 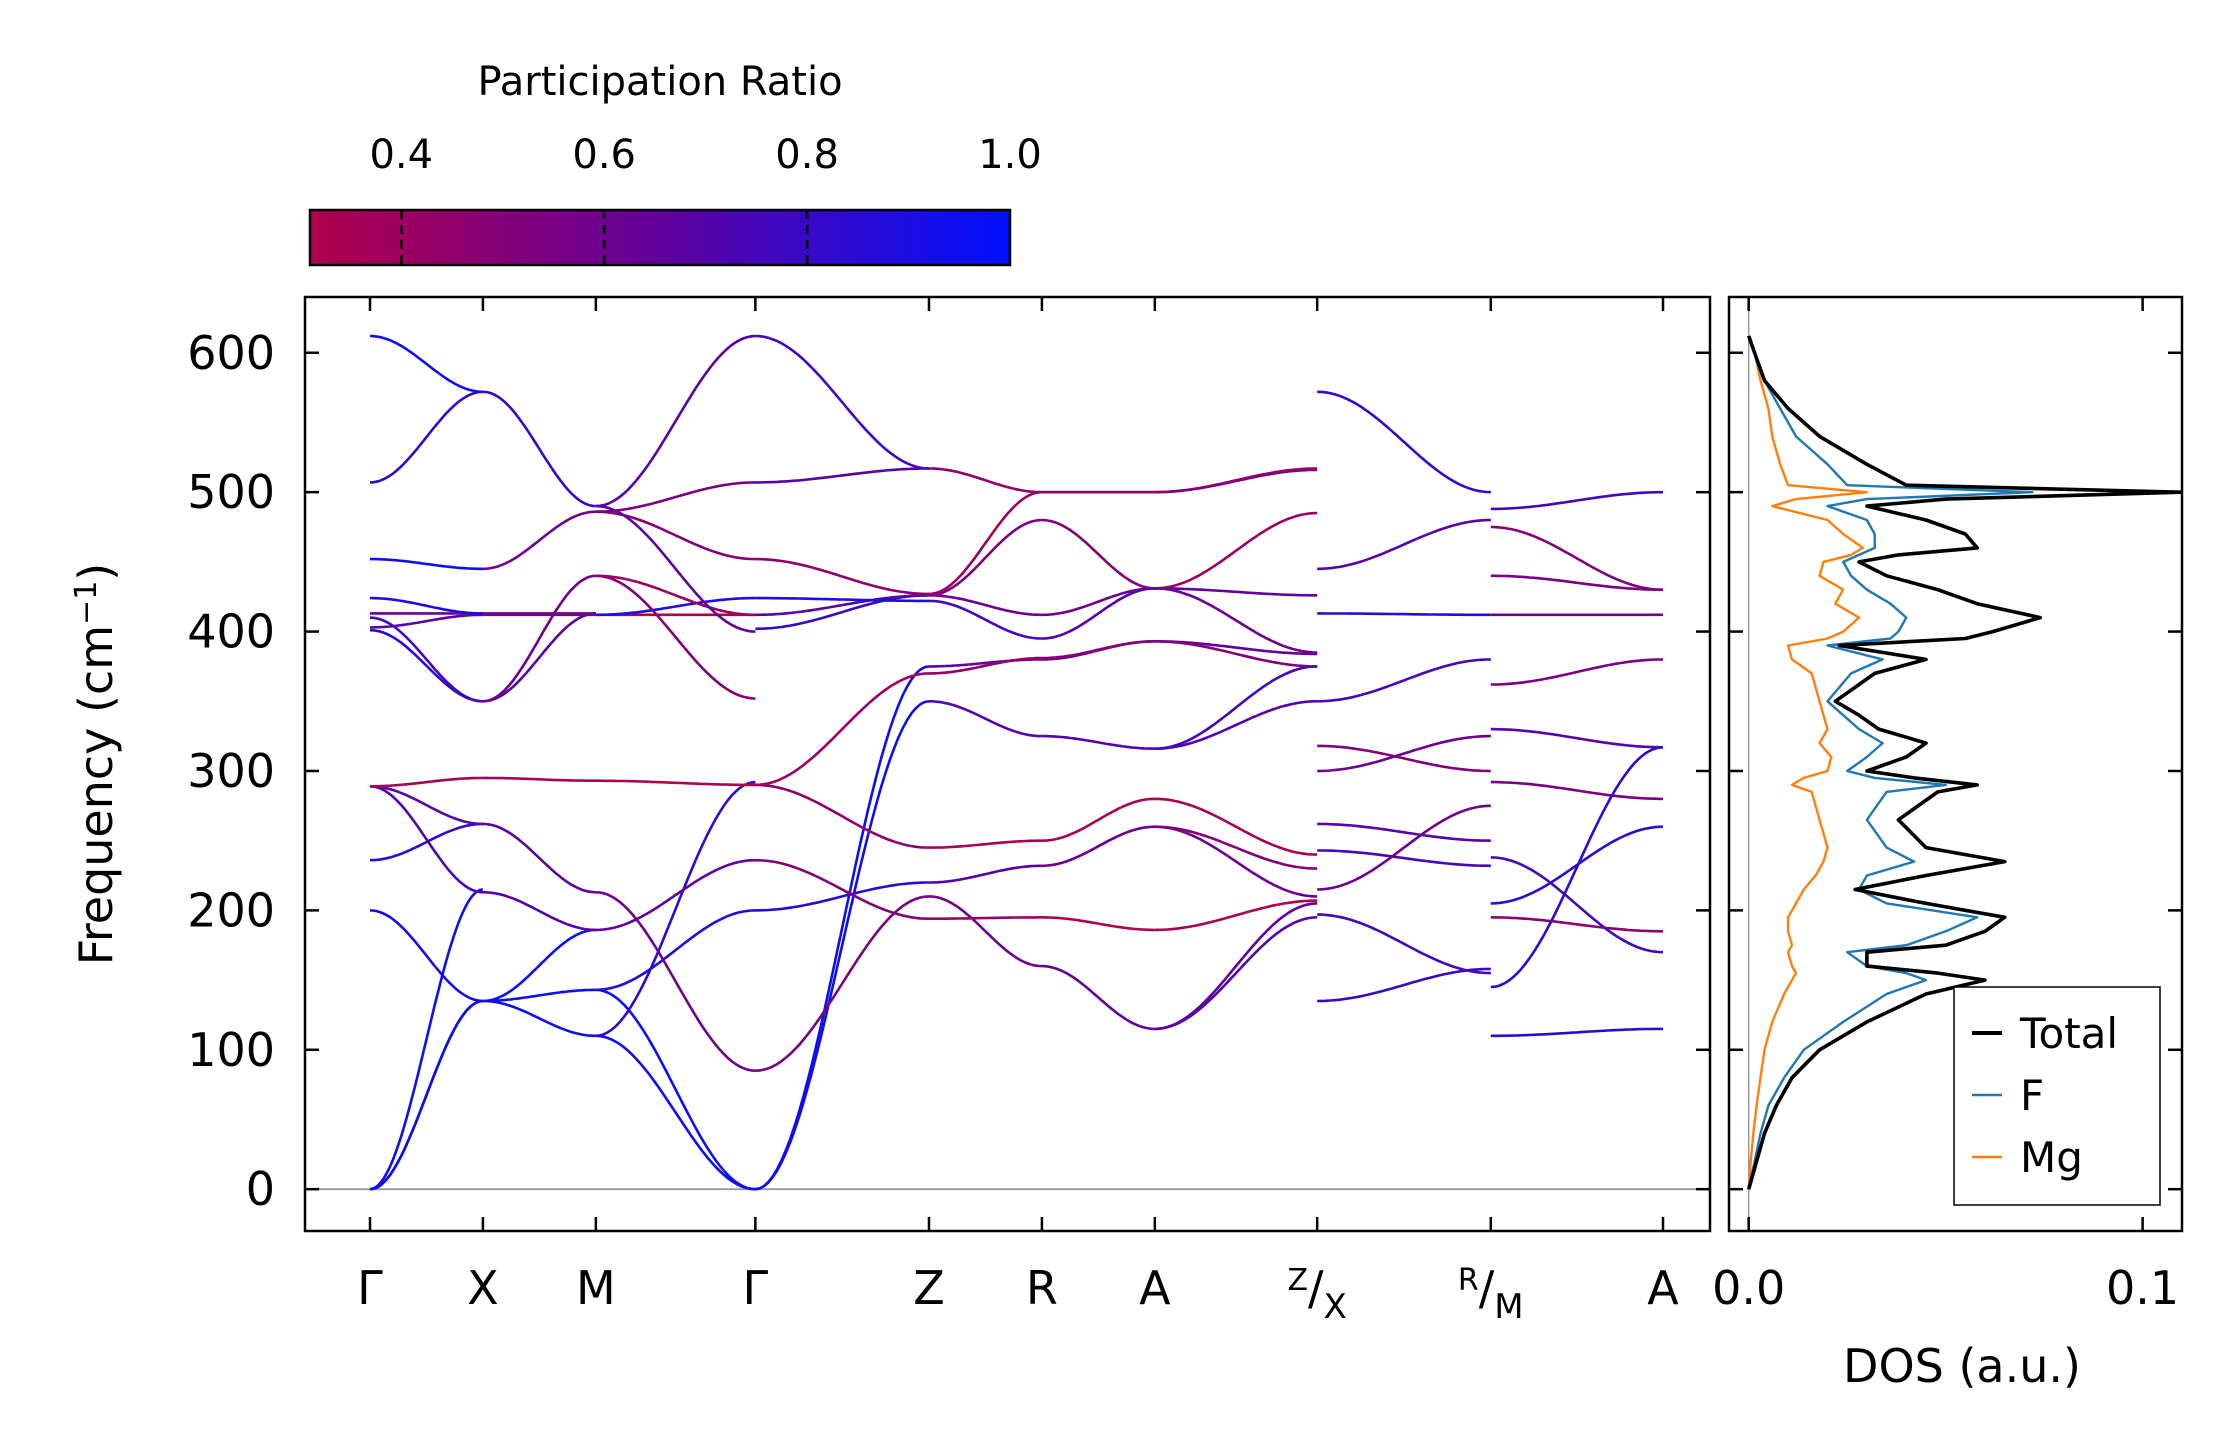 I want to click on y-tick-label: 600, so click(x=231, y=353).